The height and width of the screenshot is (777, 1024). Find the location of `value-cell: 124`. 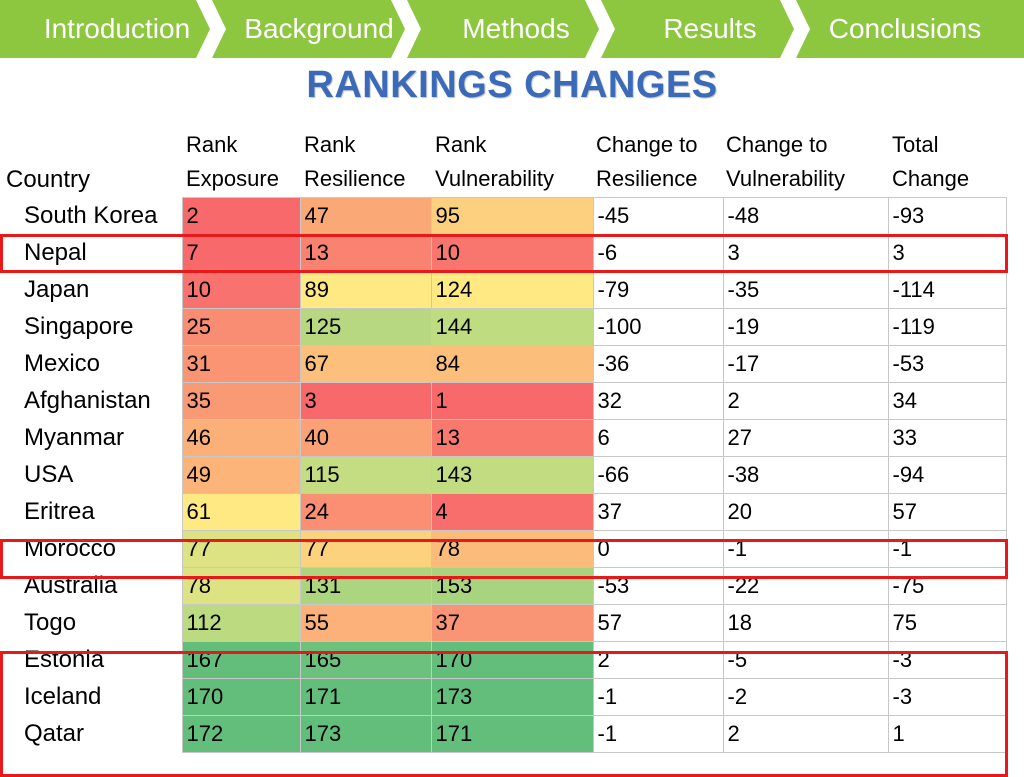

value-cell: 124 is located at coordinates (512, 290).